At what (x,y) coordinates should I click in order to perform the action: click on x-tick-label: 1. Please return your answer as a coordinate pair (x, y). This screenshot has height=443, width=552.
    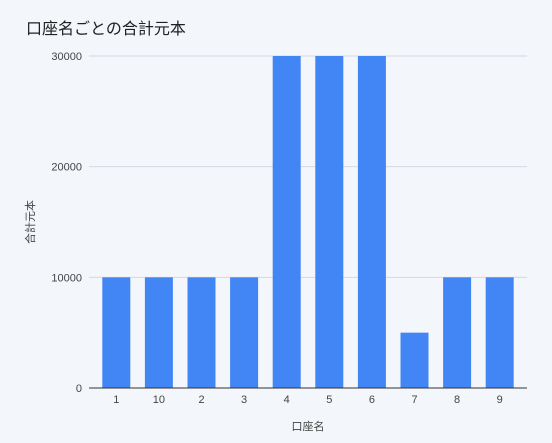
    Looking at the image, I should click on (116, 400).